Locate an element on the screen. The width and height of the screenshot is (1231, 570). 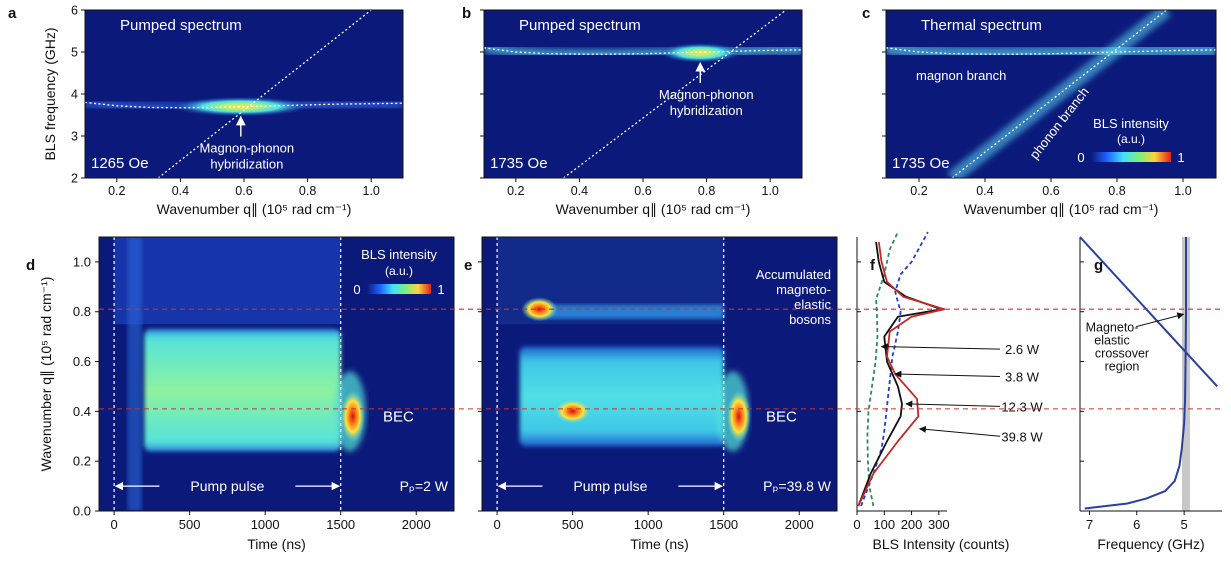
panel-title: Thermal spectrum is located at coordinates (981, 25).